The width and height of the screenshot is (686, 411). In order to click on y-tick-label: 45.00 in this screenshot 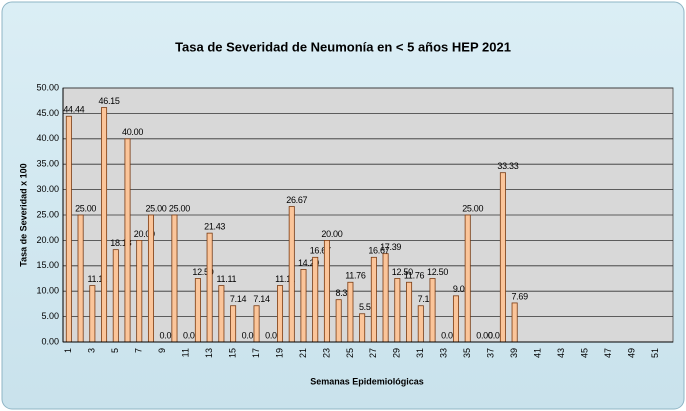, I will do `click(47, 113)`.